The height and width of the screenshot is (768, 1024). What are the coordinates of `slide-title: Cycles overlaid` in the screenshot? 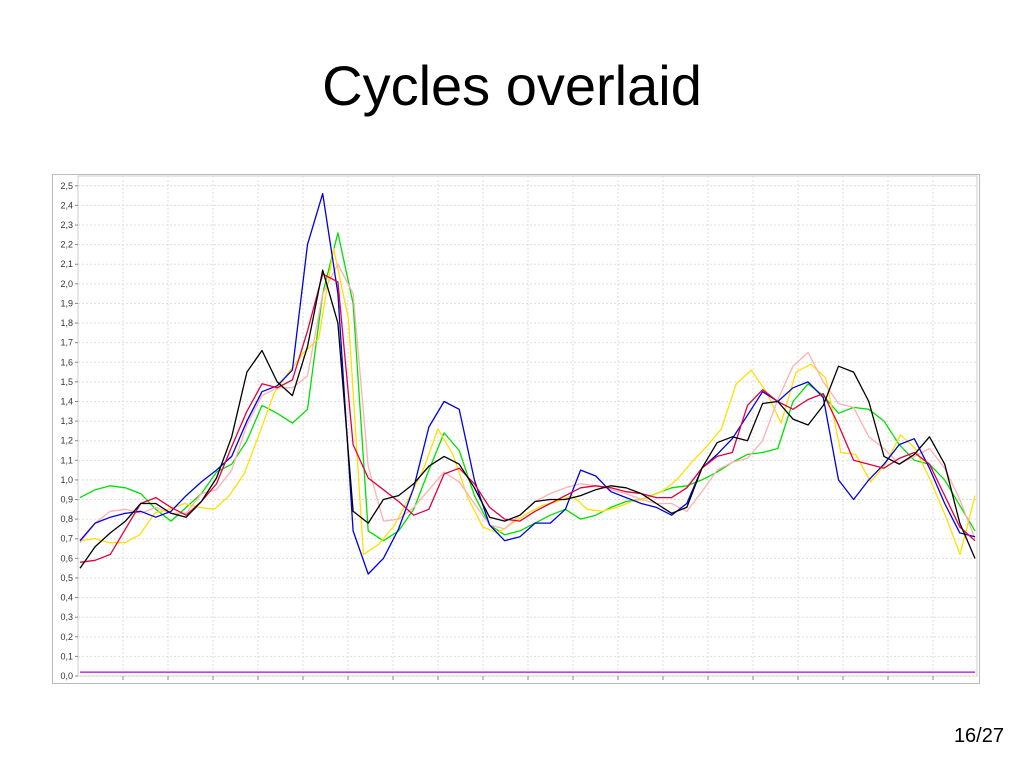 It's located at (512, 85).